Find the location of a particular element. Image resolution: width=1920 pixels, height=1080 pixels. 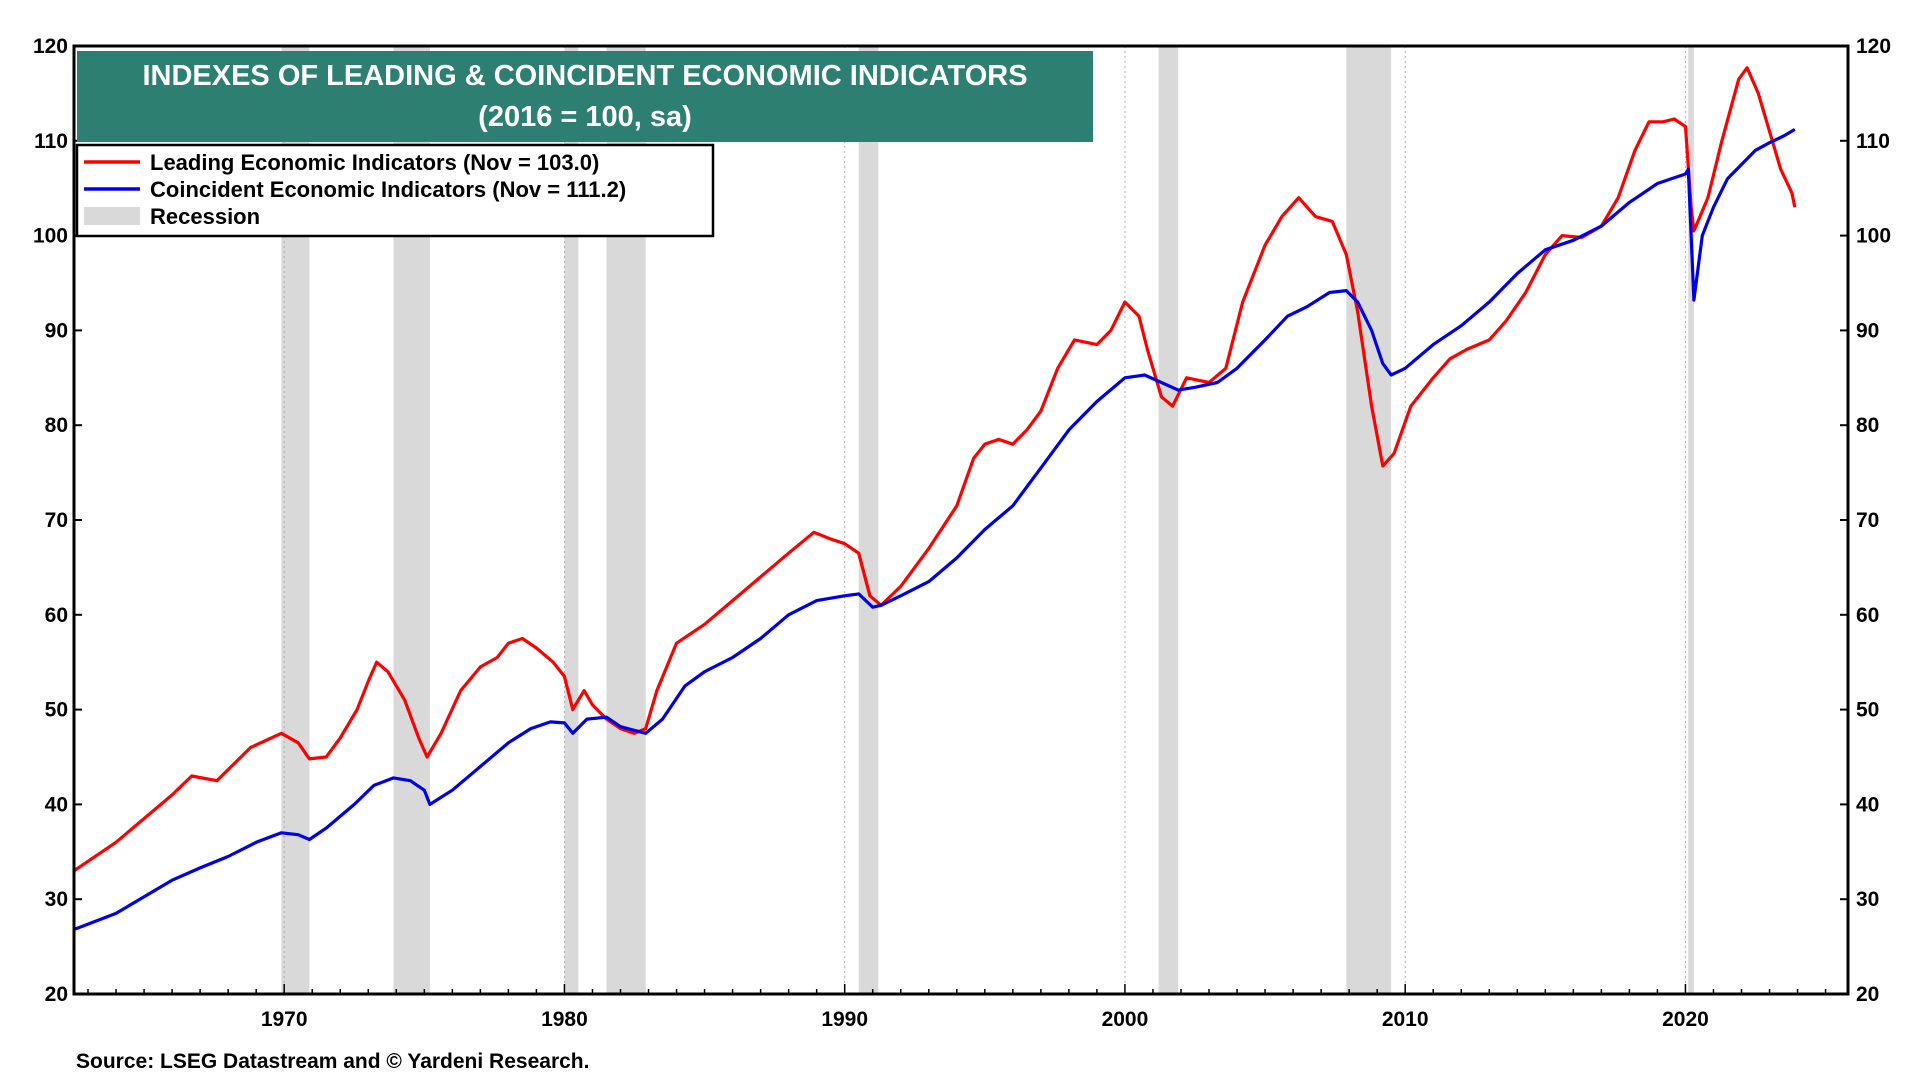

x-tick-label: 1970 is located at coordinates (284, 1019).